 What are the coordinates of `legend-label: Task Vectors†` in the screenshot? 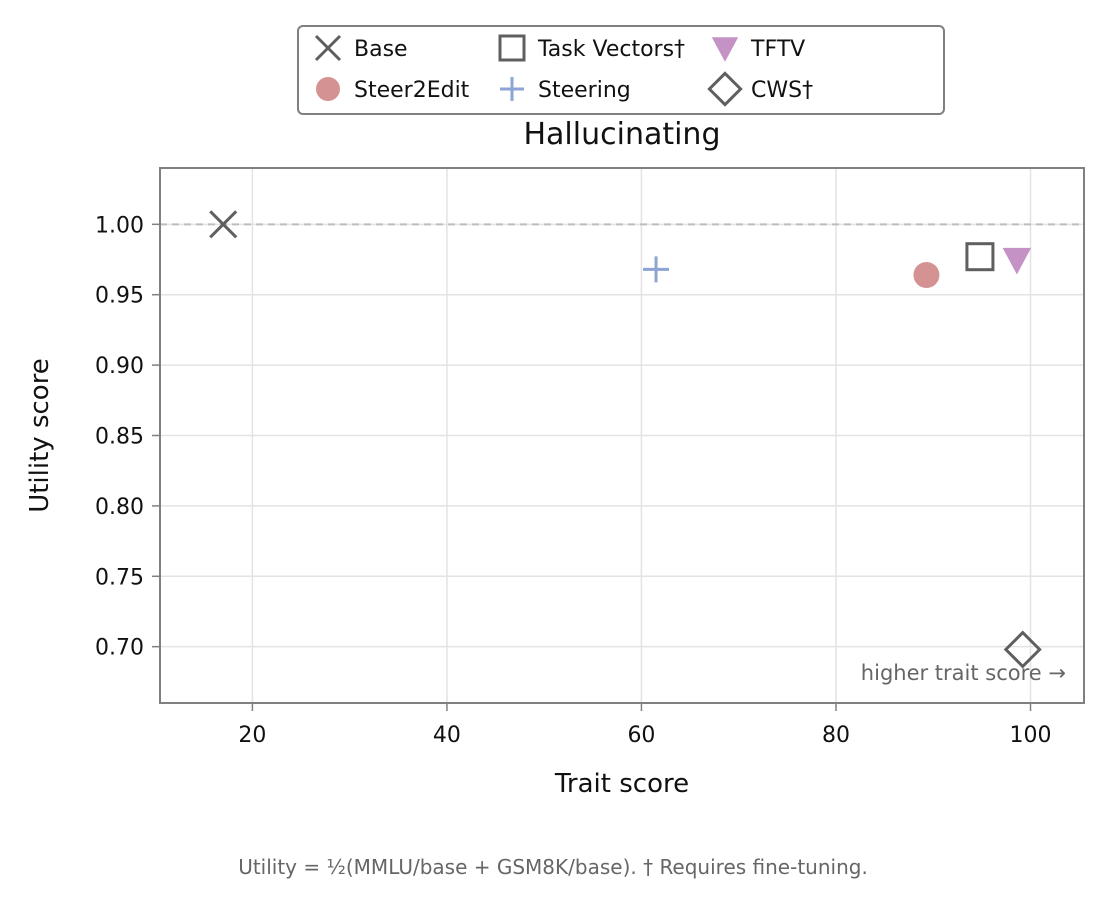 It's located at (611, 49).